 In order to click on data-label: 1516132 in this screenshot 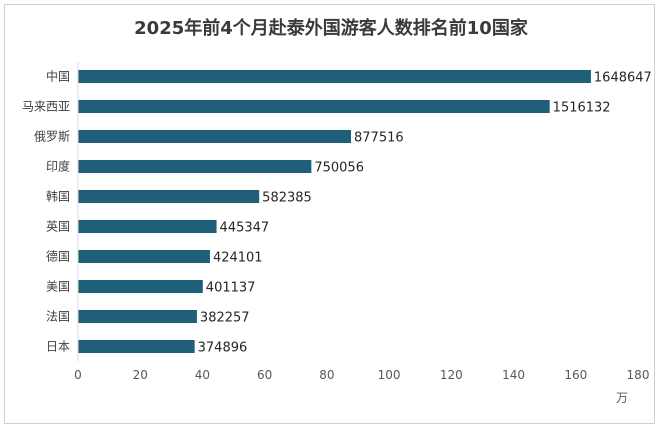, I will do `click(582, 108)`.